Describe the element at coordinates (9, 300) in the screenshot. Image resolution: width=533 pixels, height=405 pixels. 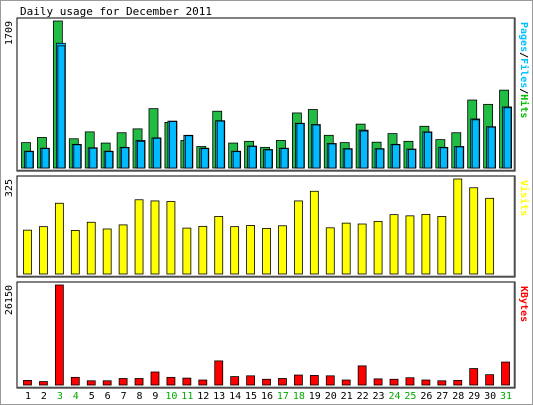
I see `y-max-label: 26150` at that location.